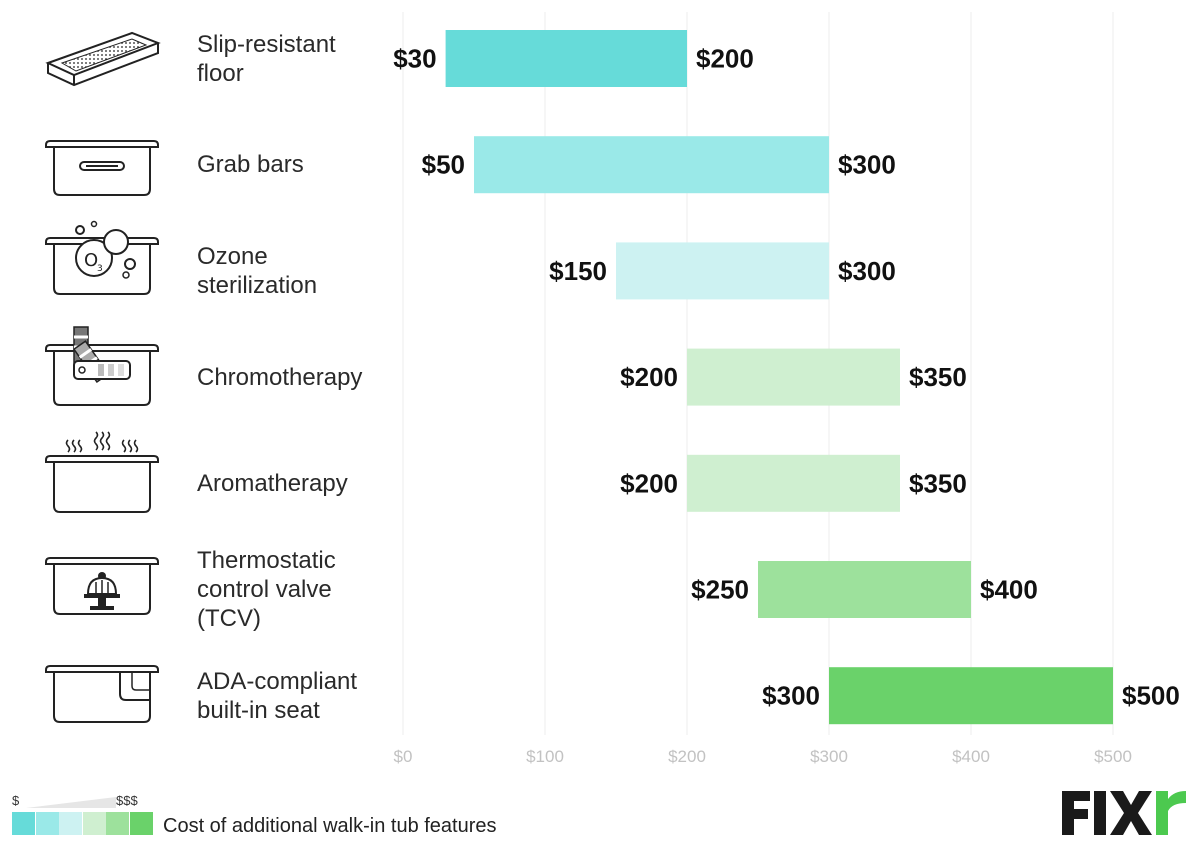  I want to click on ozone-bubbles-tub-icon: O 3, so click(102, 257).